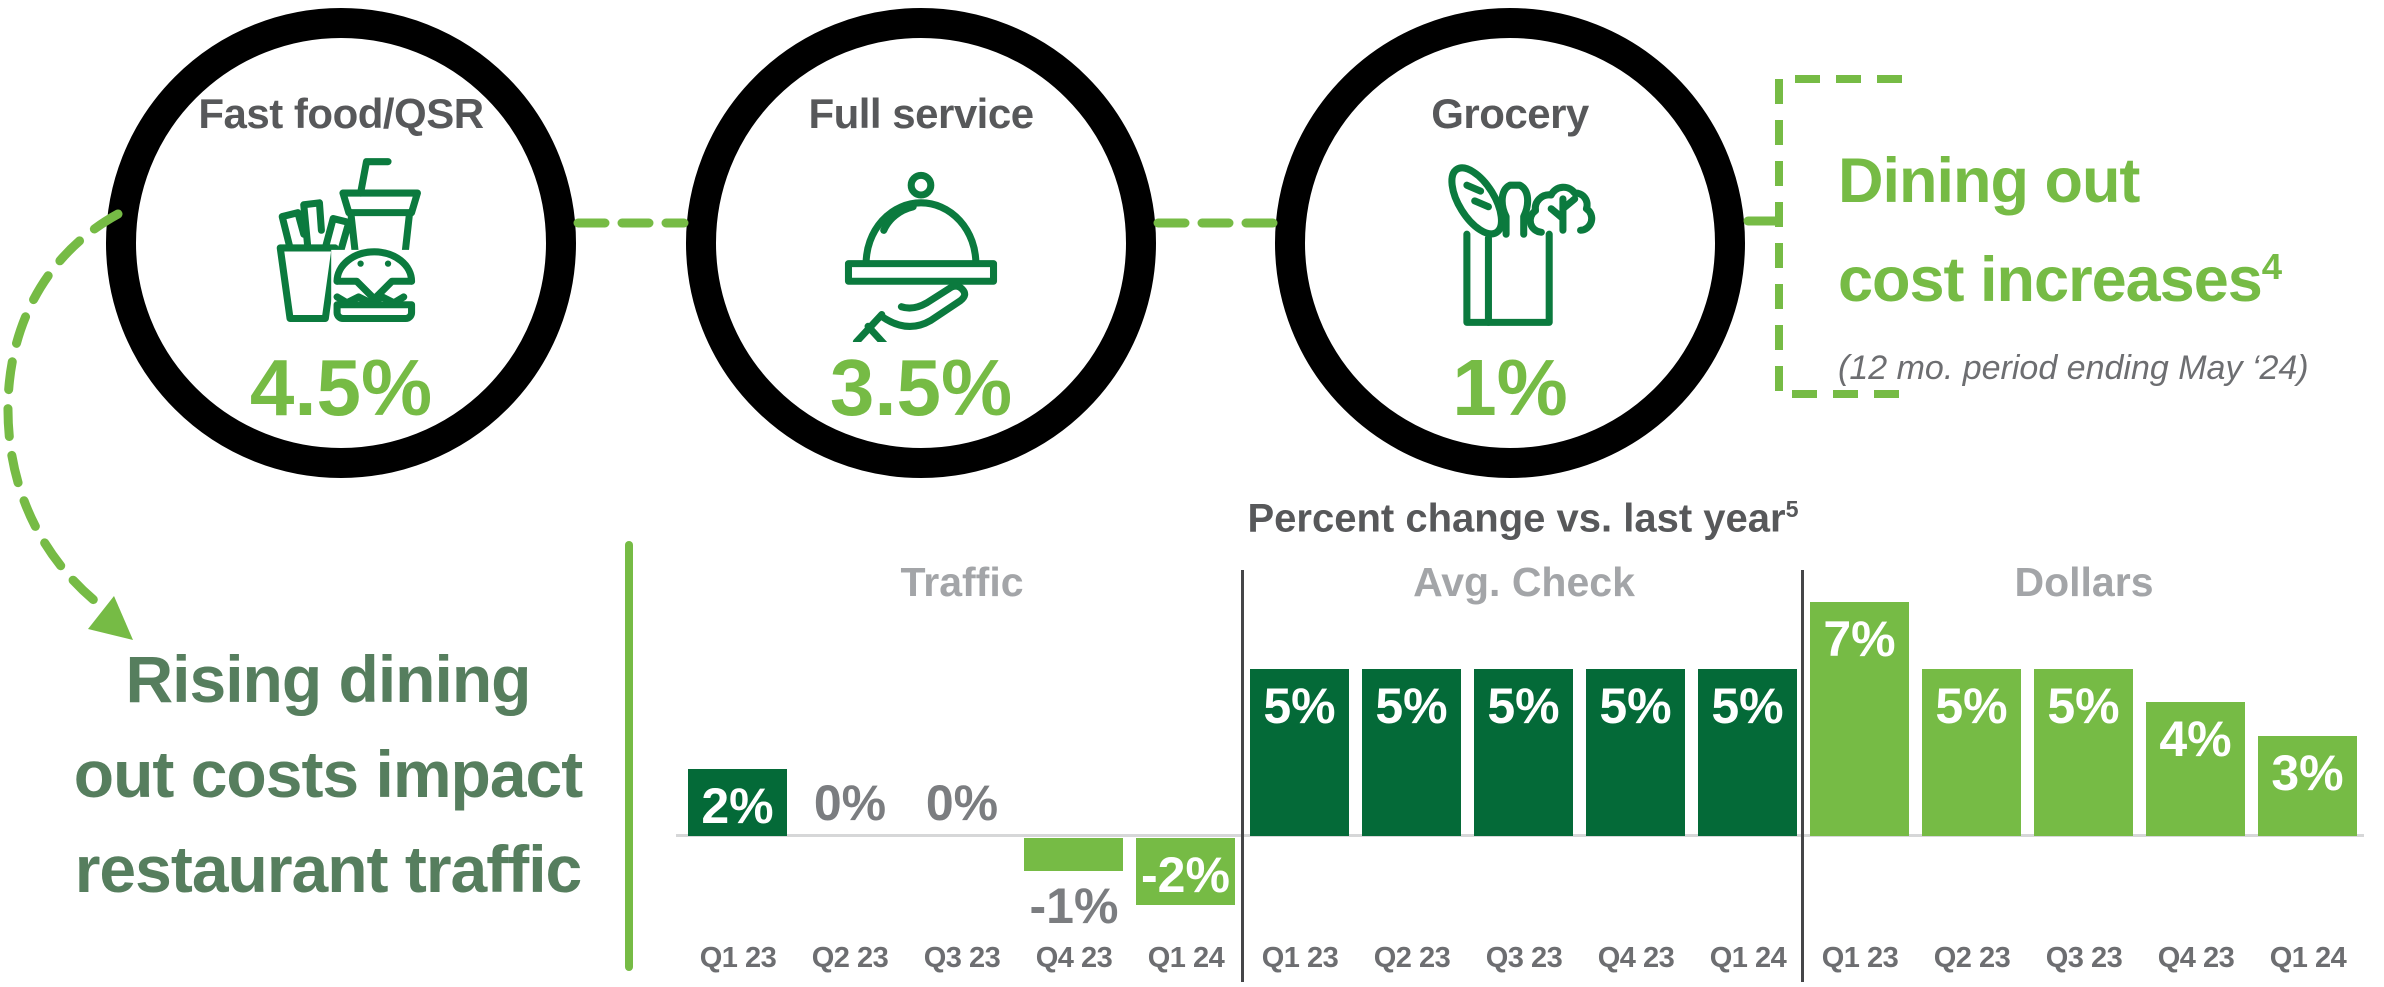  I want to click on bar-value-label: 7%, so click(1859, 639).